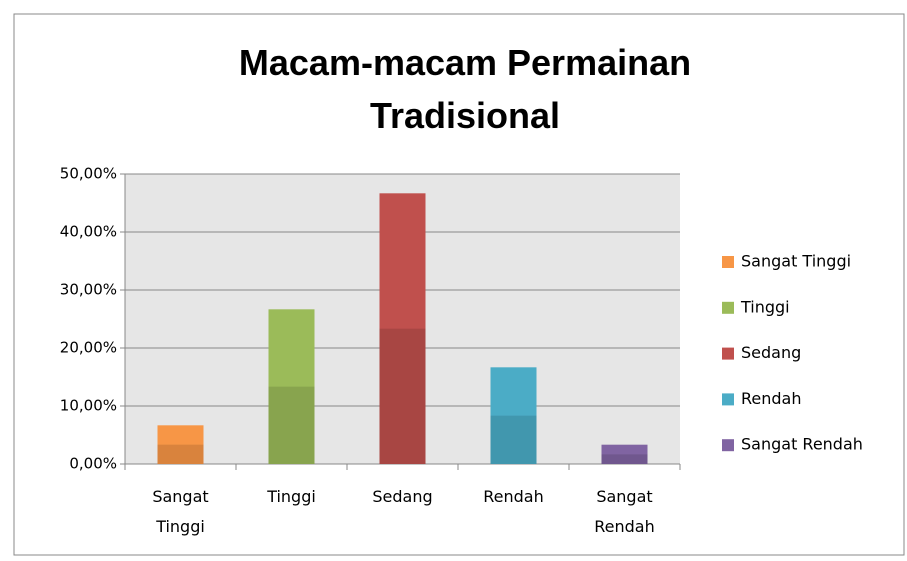 Image resolution: width=907 pixels, height=561 pixels. I want to click on legend-label: Rendah, so click(771, 398).